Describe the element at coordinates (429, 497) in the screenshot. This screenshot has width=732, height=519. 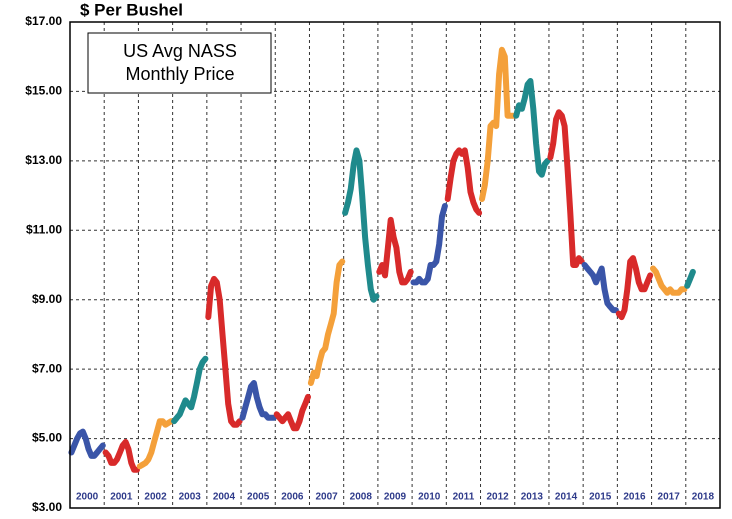
I see `x-tick-label: 2010` at that location.